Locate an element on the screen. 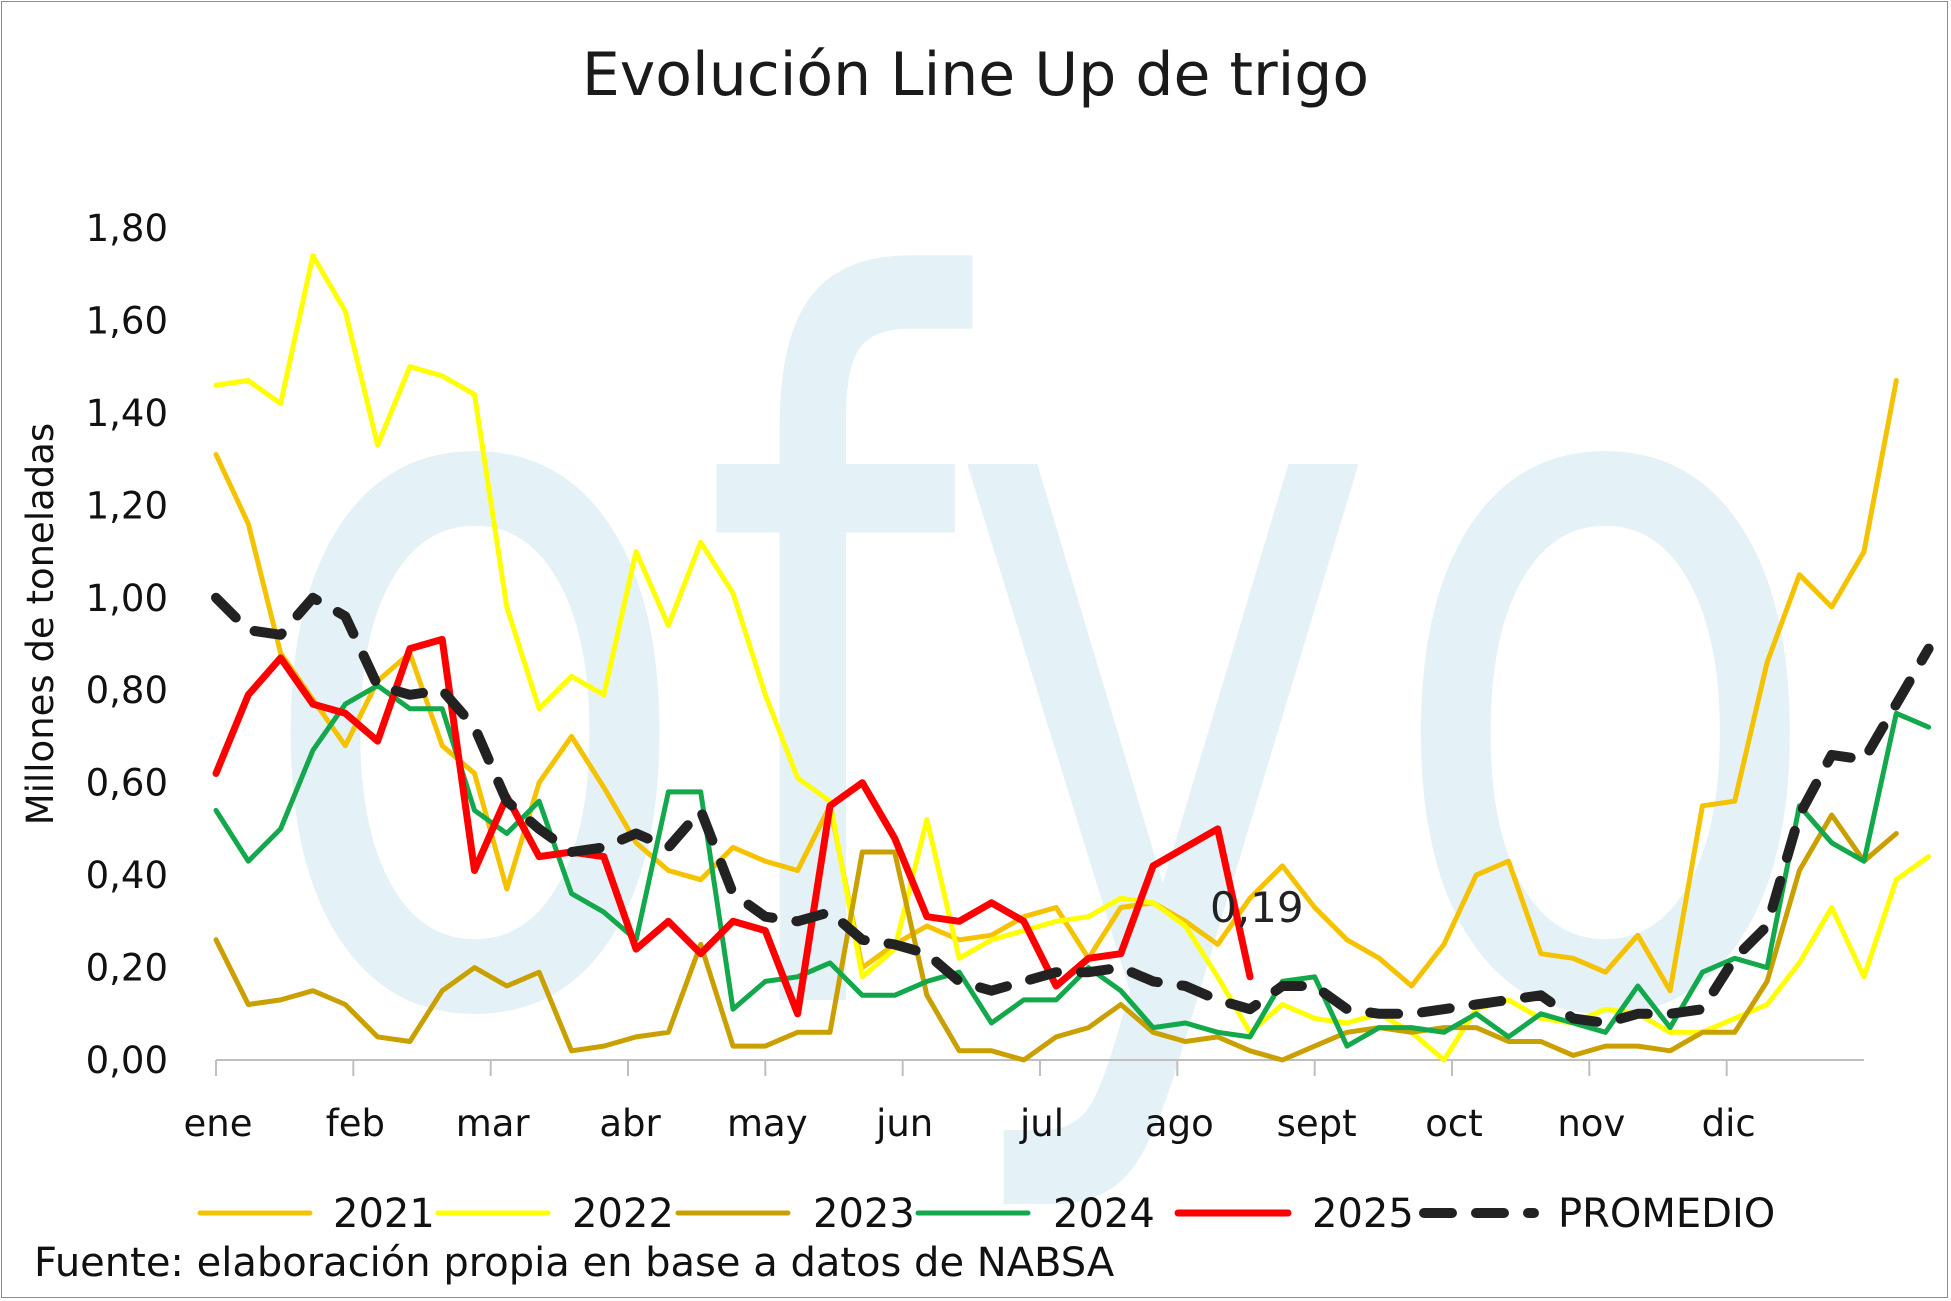 The width and height of the screenshot is (1951, 1301). legend-label-2021: 2021 is located at coordinates (384, 1214).